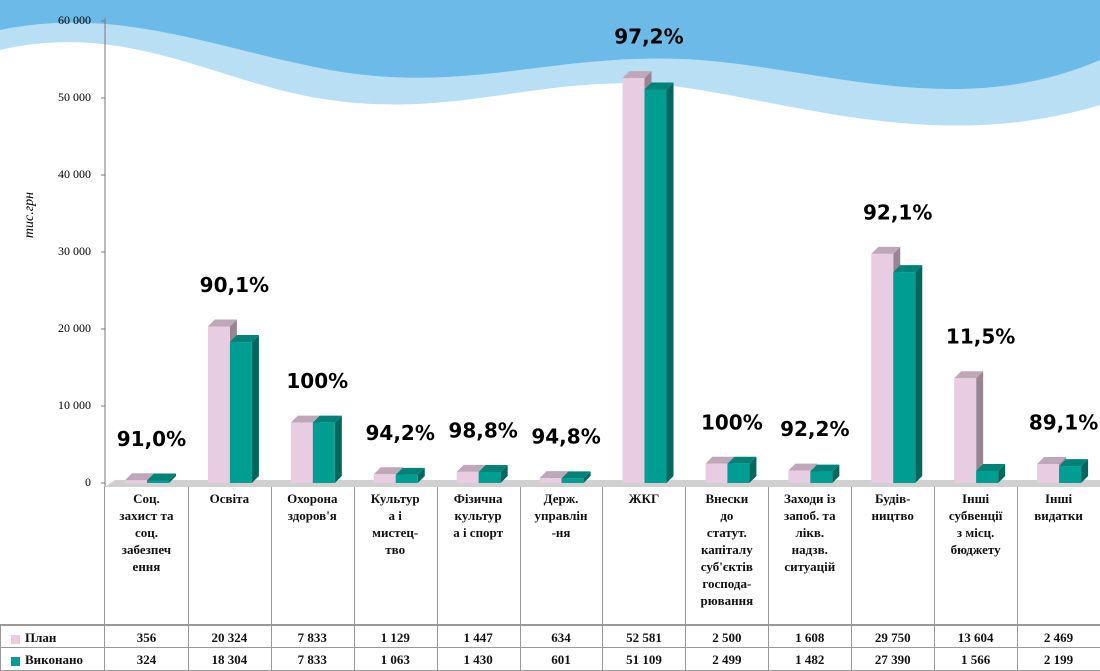 Image resolution: width=1100 pixels, height=671 pixels. Describe the element at coordinates (395, 659) in the screenshot. I see `table-value: 1 063` at that location.